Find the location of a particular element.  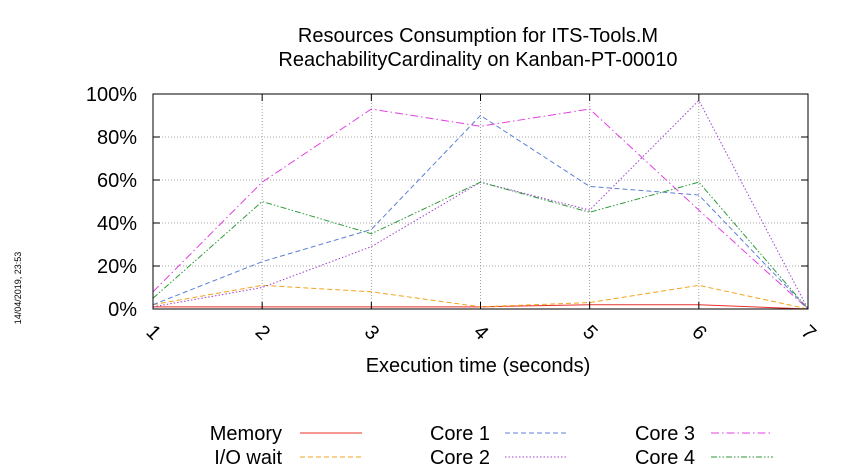

x-tick-label: 5 is located at coordinates (589, 332).